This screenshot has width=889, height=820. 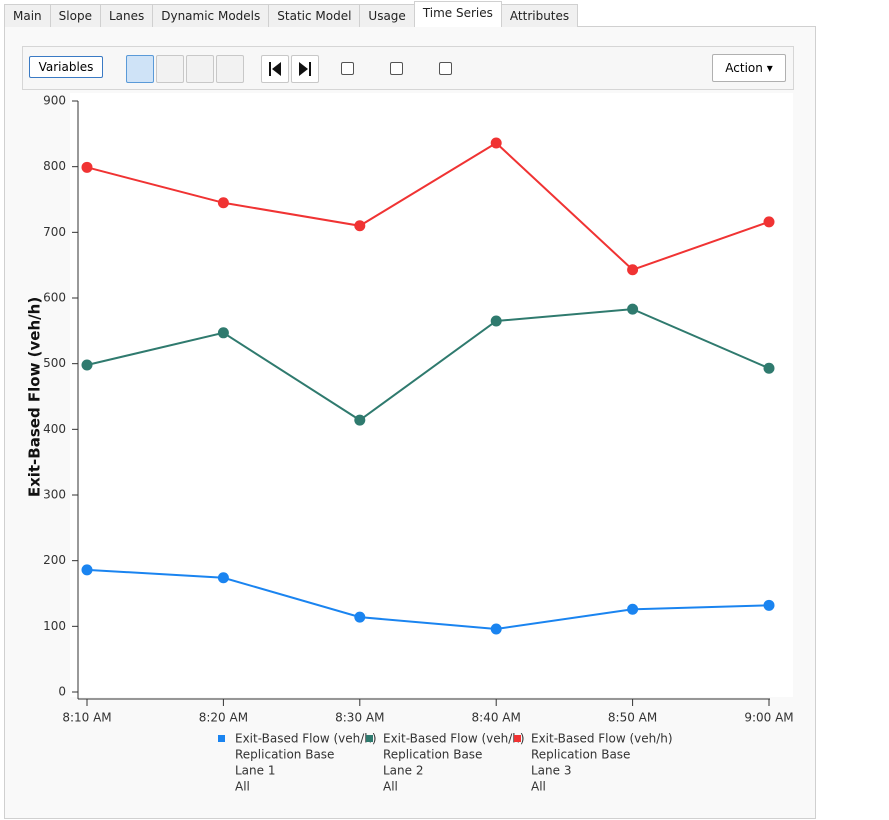 I want to click on tab: Static Model, so click(x=314, y=15).